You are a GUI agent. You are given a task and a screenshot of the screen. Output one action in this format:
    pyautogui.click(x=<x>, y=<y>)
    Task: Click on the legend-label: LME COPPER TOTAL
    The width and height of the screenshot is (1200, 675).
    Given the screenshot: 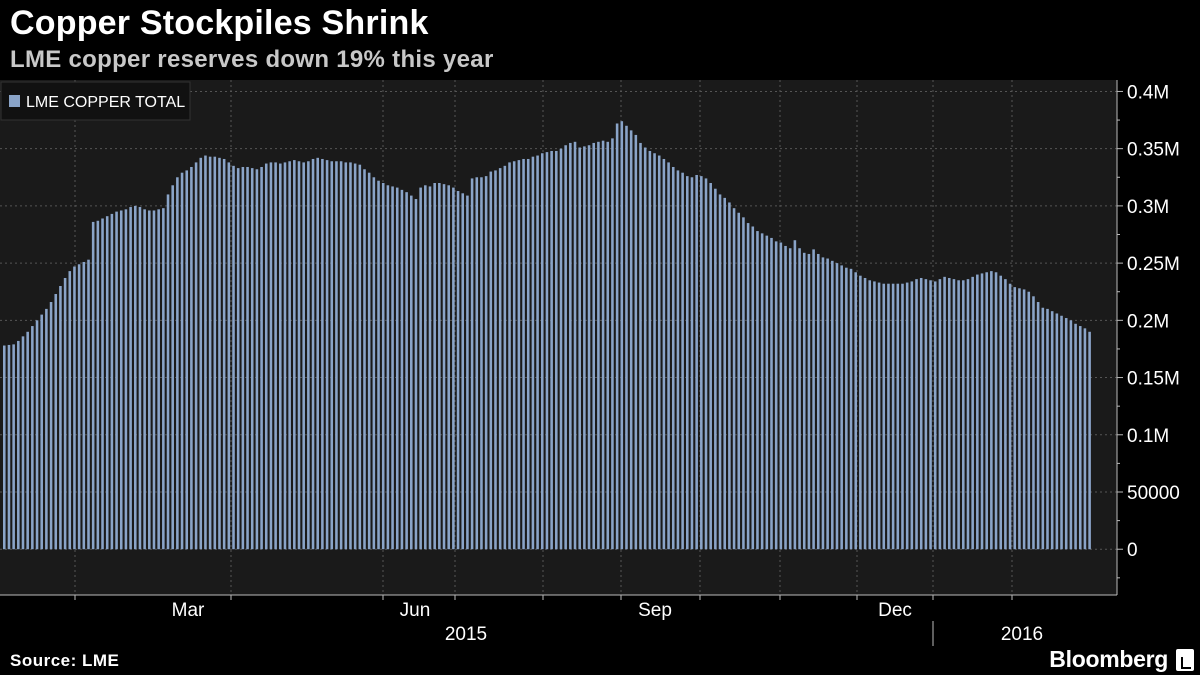 What is the action you would take?
    pyautogui.click(x=105, y=102)
    